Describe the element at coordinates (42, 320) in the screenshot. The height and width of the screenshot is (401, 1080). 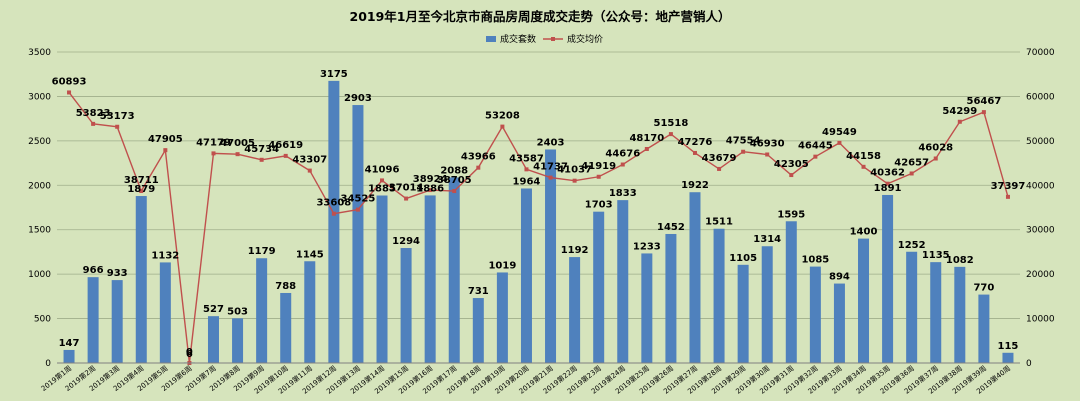
I see `y-left-tick-label: 500` at that location.